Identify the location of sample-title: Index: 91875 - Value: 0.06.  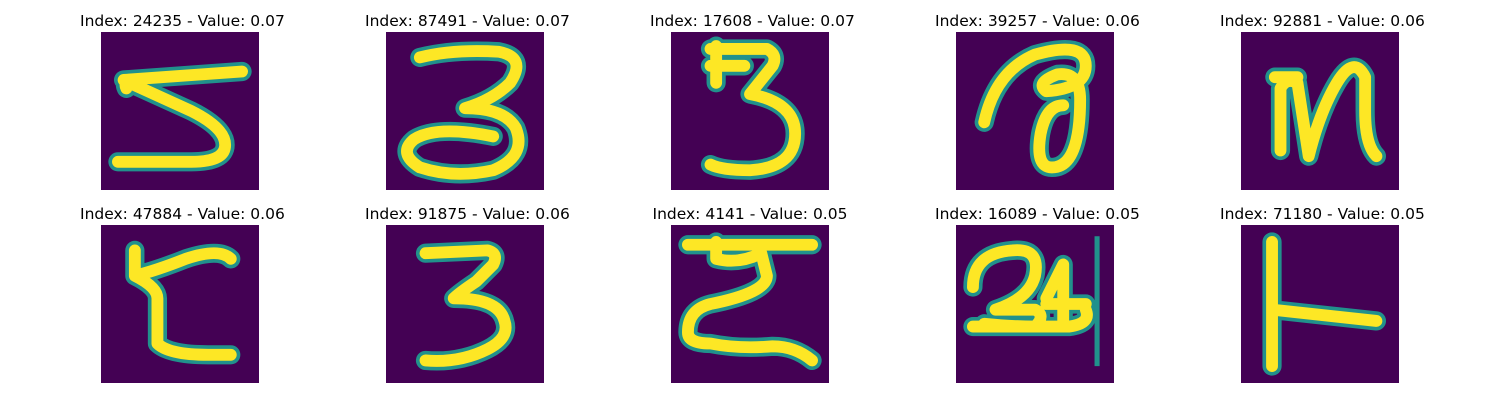
(467, 214).